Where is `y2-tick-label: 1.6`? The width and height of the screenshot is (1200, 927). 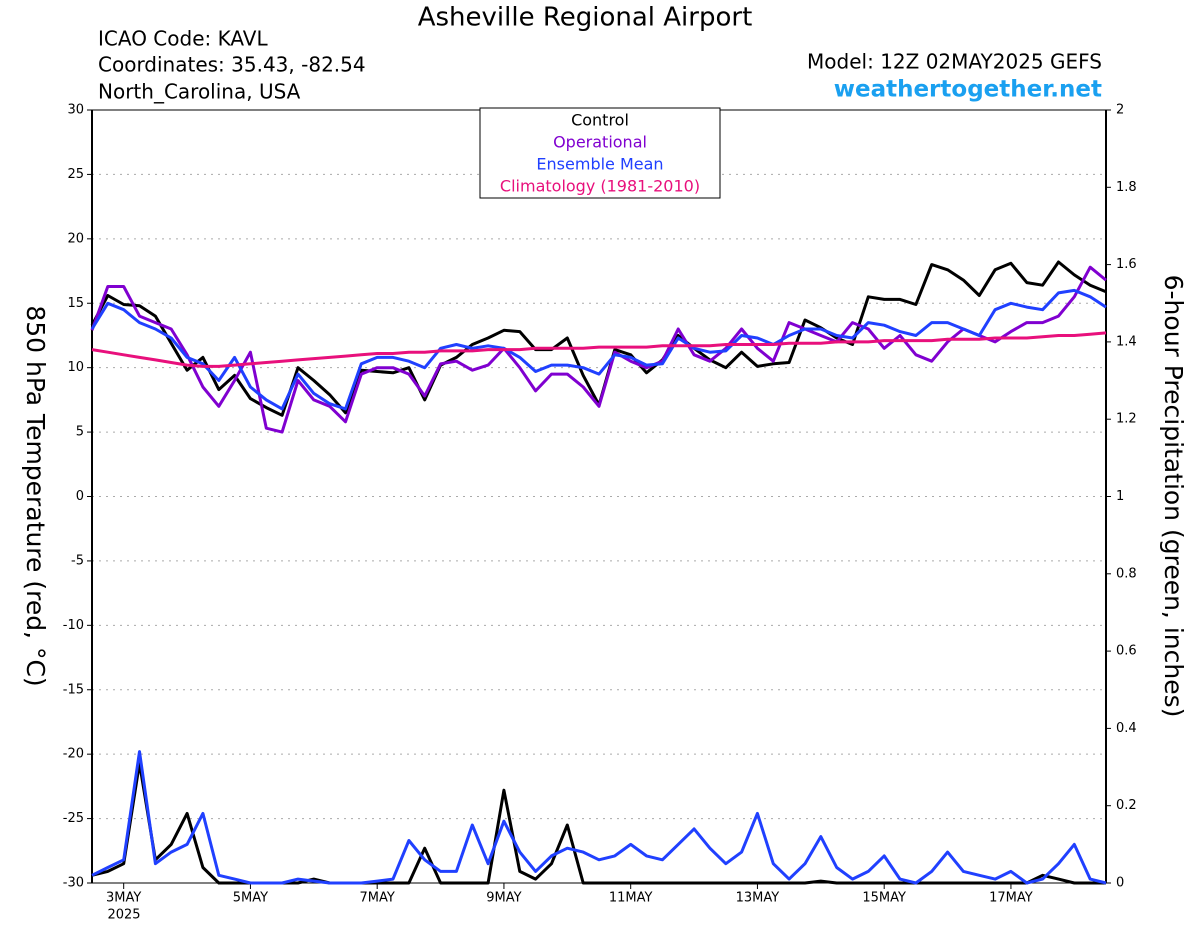
y2-tick-label: 1.6 is located at coordinates (1126, 264).